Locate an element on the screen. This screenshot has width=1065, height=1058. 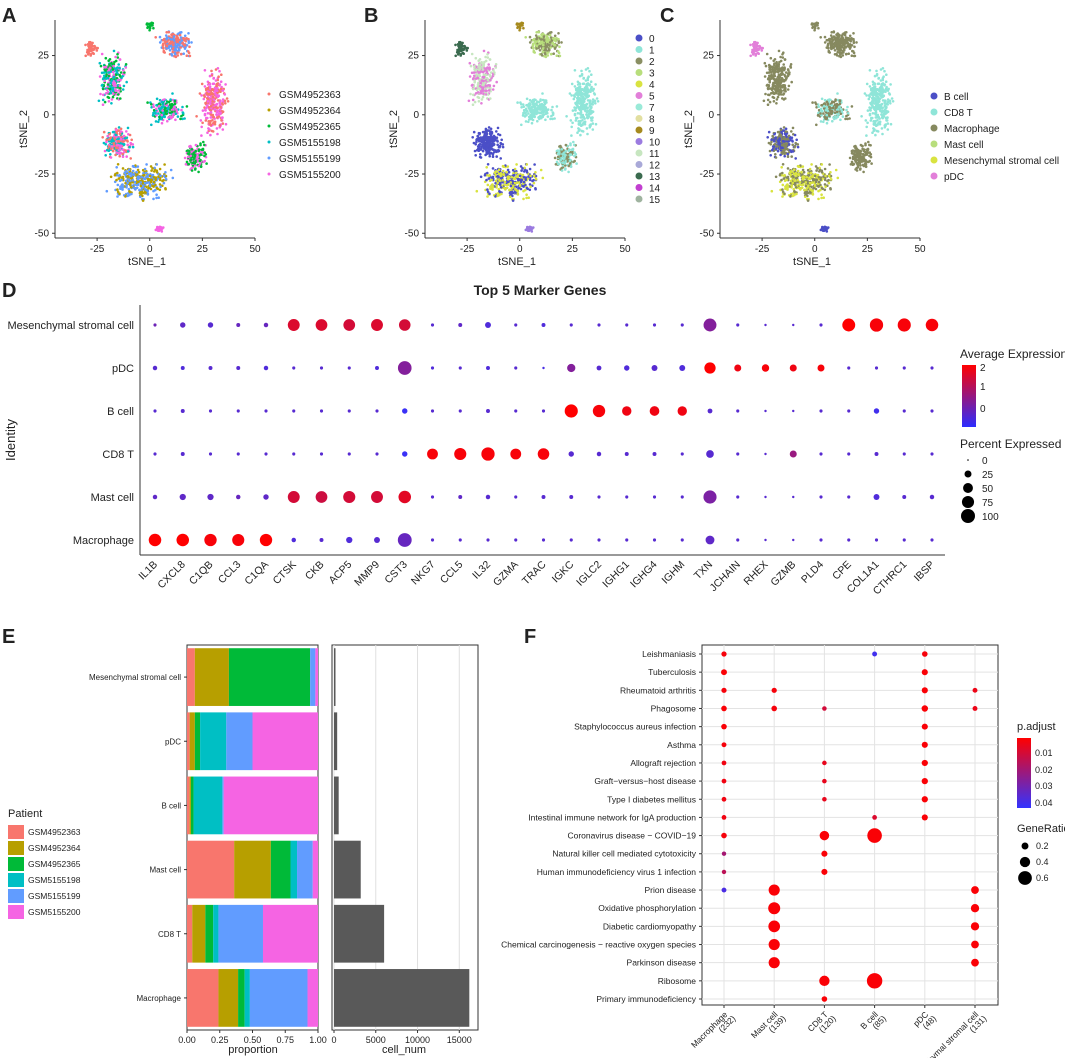
point-cloud-c is located at coordinates (822, 127).